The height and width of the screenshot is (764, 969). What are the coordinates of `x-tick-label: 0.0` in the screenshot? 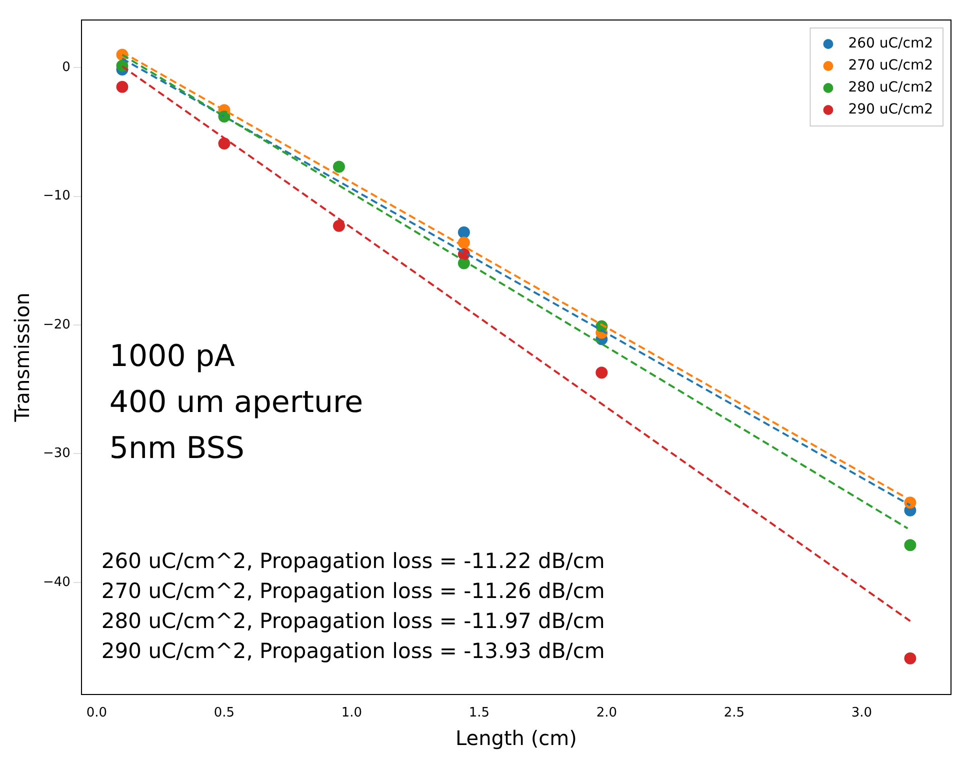 It's located at (97, 713).